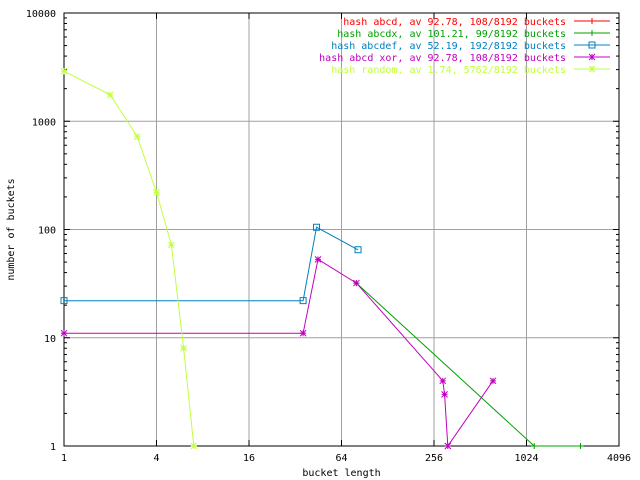 This screenshot has height=480, width=640. What do you see at coordinates (341, 458) in the screenshot?
I see `x-tick-label: 64` at bounding box center [341, 458].